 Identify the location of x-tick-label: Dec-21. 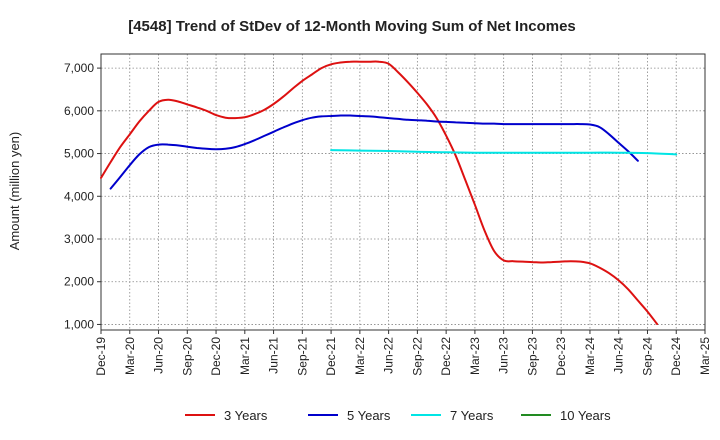
(331, 356).